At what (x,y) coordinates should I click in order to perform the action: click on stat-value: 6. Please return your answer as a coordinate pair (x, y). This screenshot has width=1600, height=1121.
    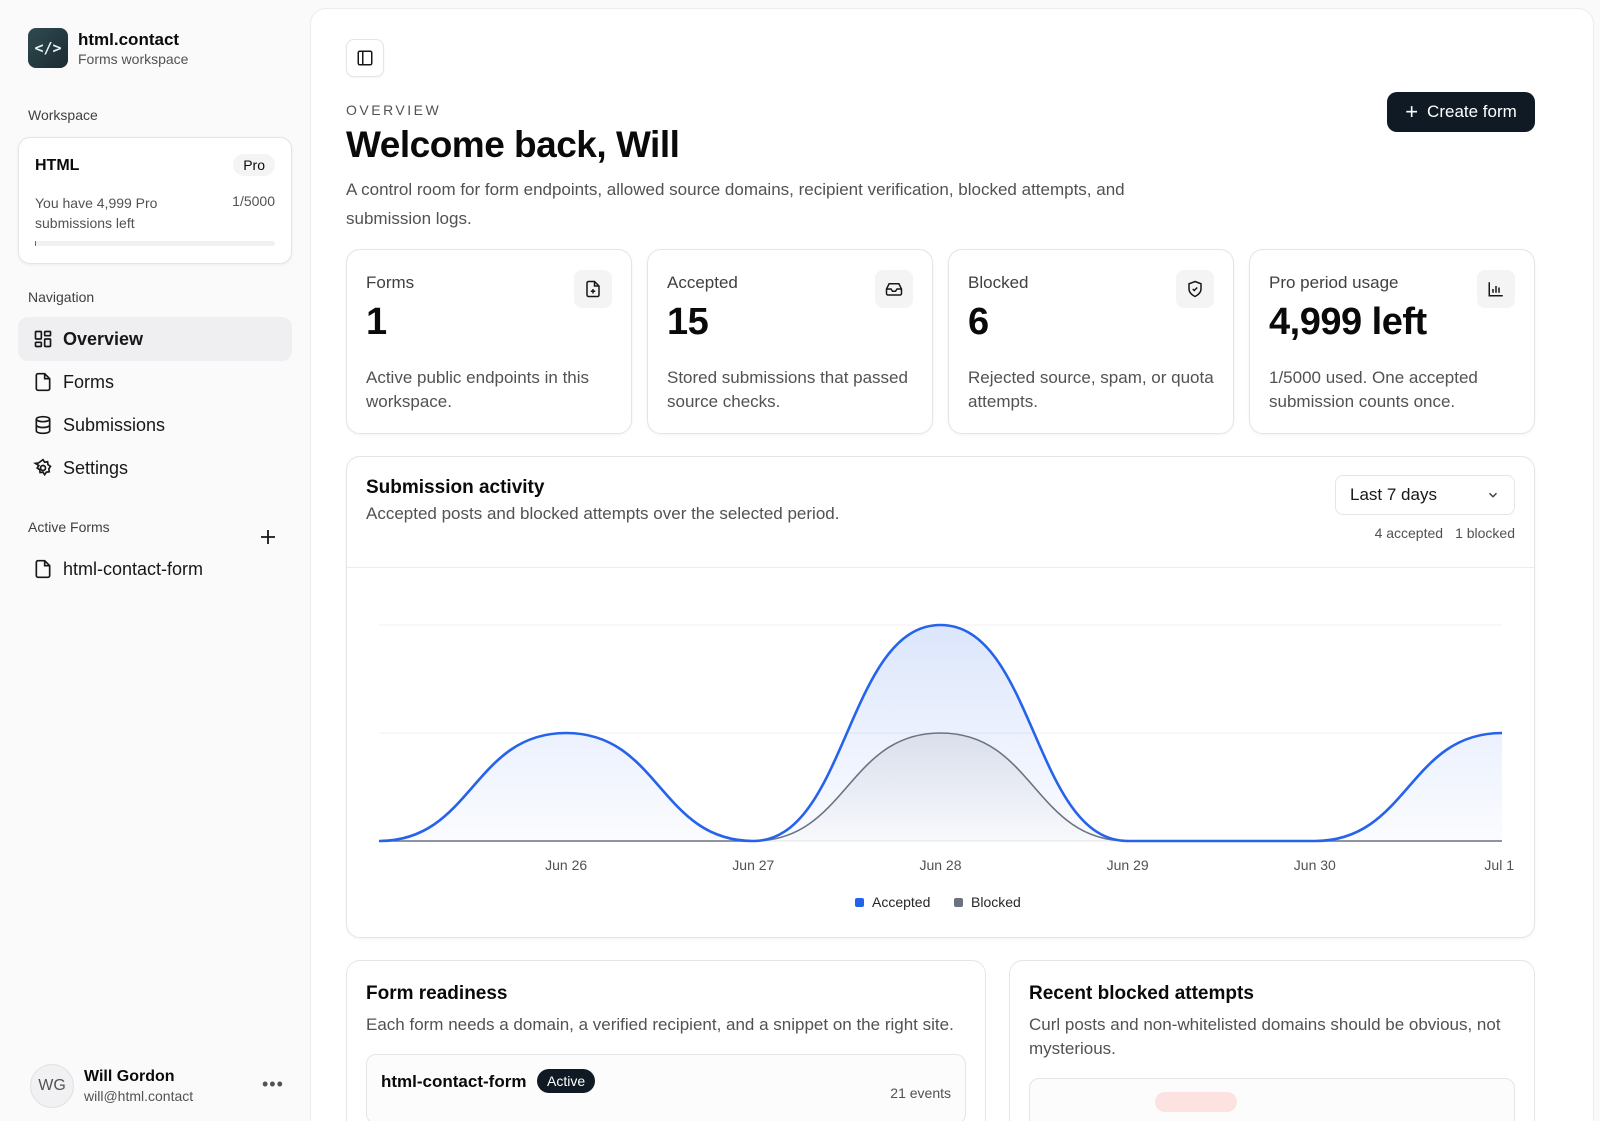
    Looking at the image, I should click on (978, 322).